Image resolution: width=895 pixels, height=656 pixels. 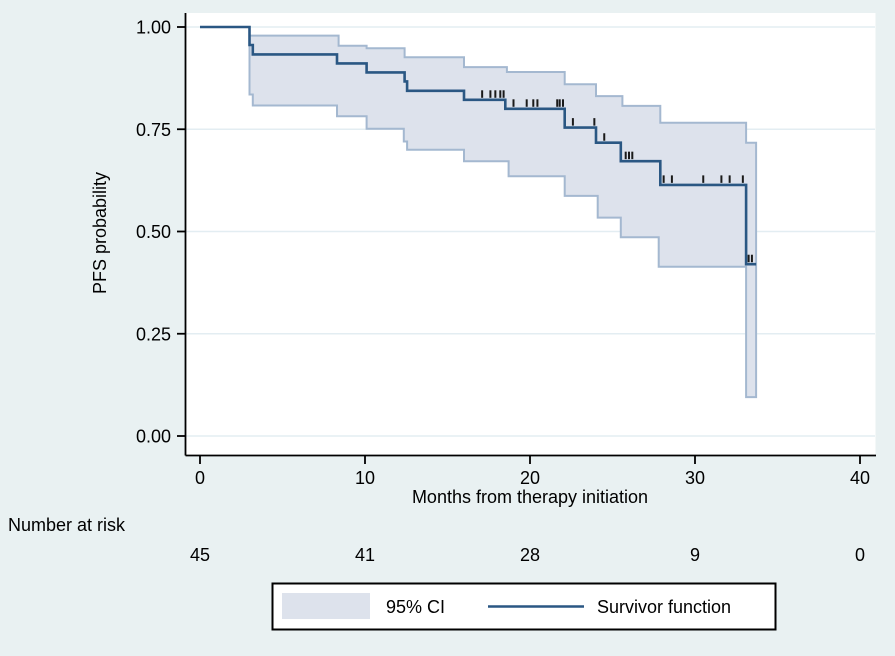 I want to click on legend: 95% CI Survivor function, so click(x=524, y=606).